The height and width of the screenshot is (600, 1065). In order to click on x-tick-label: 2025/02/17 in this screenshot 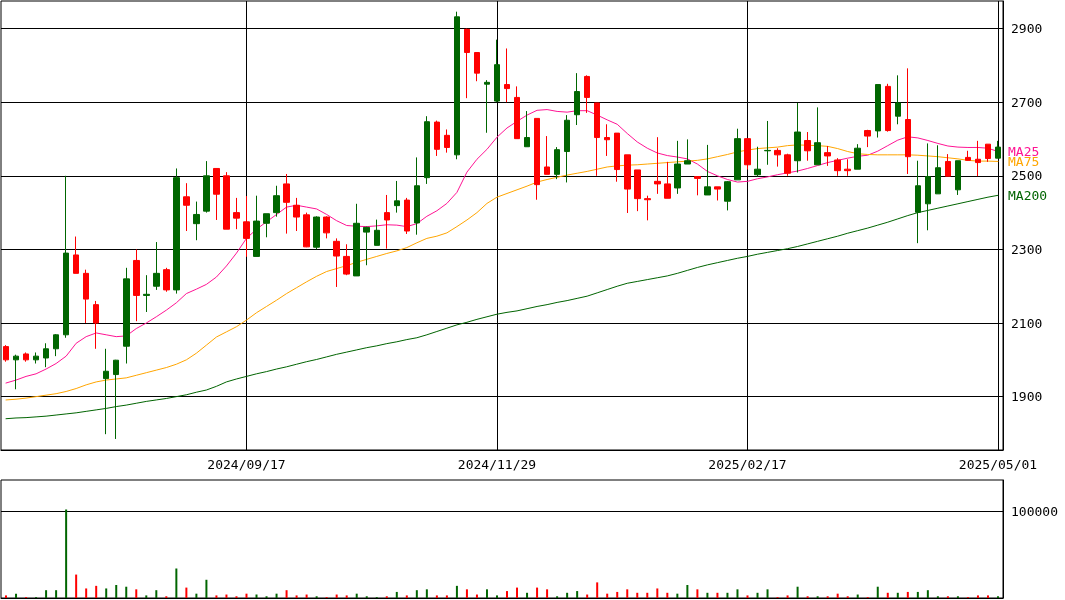, I will do `click(747, 464)`.